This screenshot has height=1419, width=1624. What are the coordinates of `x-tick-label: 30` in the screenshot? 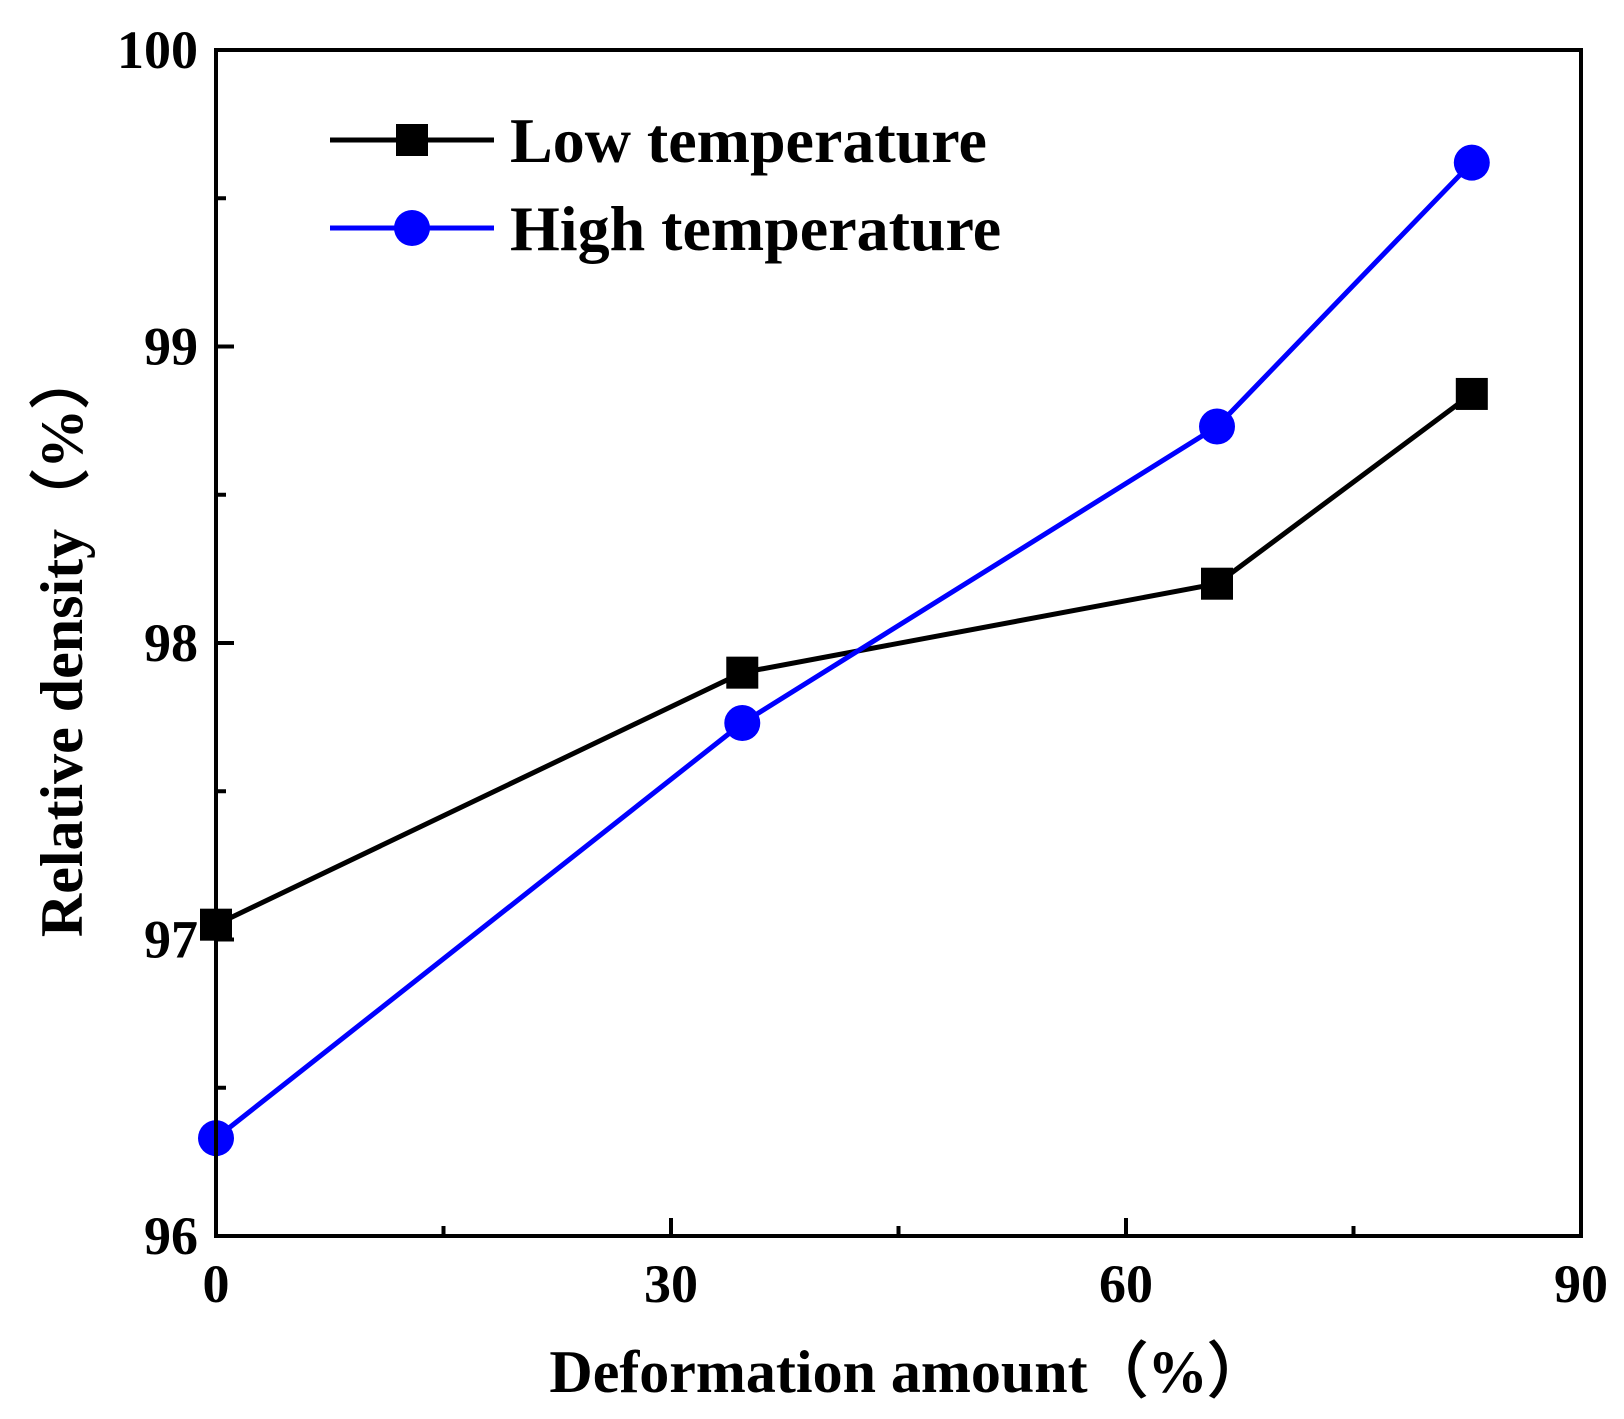 It's located at (671, 1284).